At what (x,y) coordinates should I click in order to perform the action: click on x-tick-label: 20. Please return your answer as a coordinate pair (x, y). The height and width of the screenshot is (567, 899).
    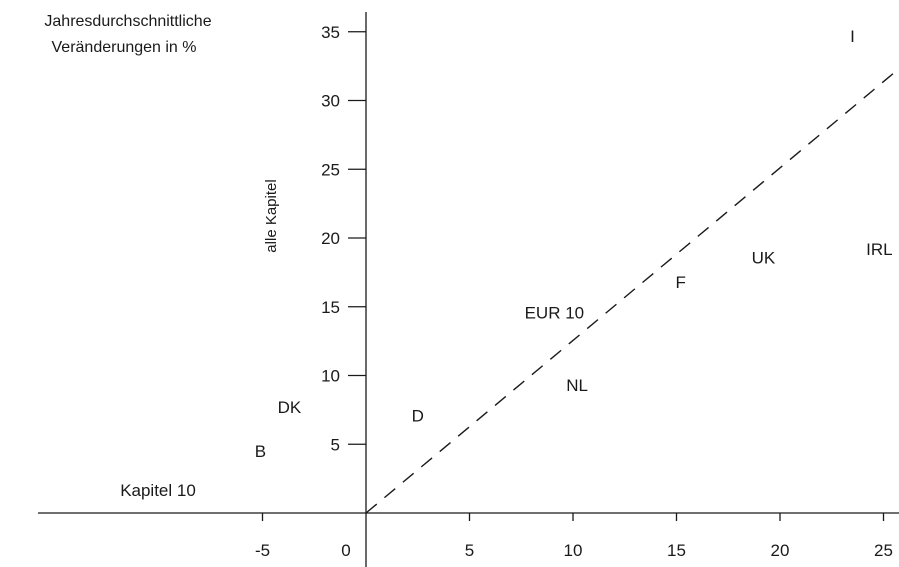
    Looking at the image, I should click on (780, 550).